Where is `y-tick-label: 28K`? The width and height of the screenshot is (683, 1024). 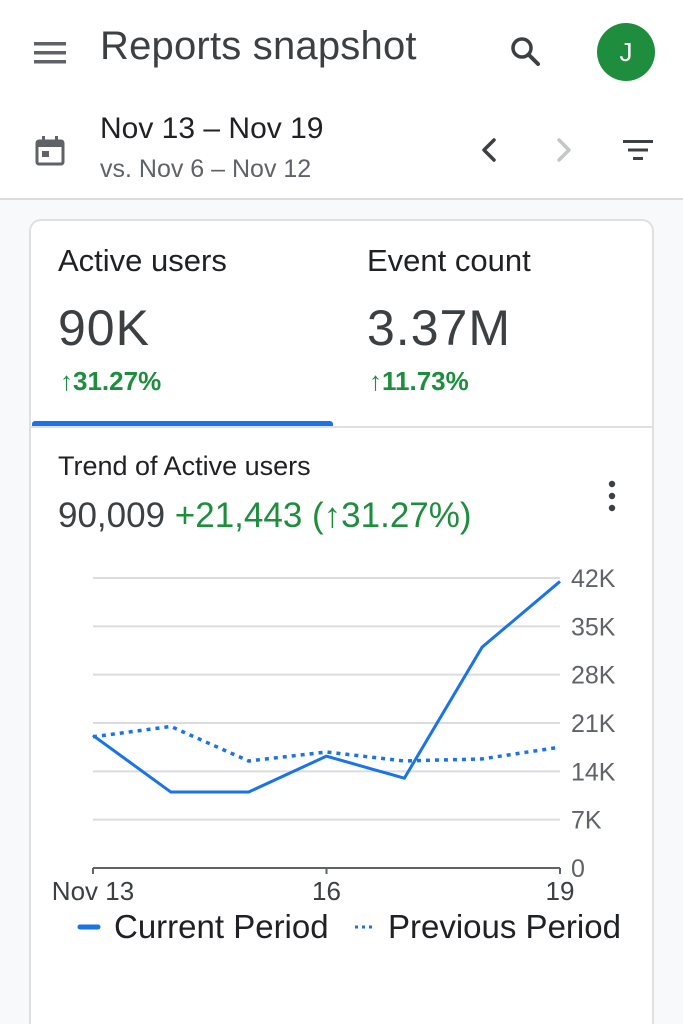
y-tick-label: 28K is located at coordinates (593, 676).